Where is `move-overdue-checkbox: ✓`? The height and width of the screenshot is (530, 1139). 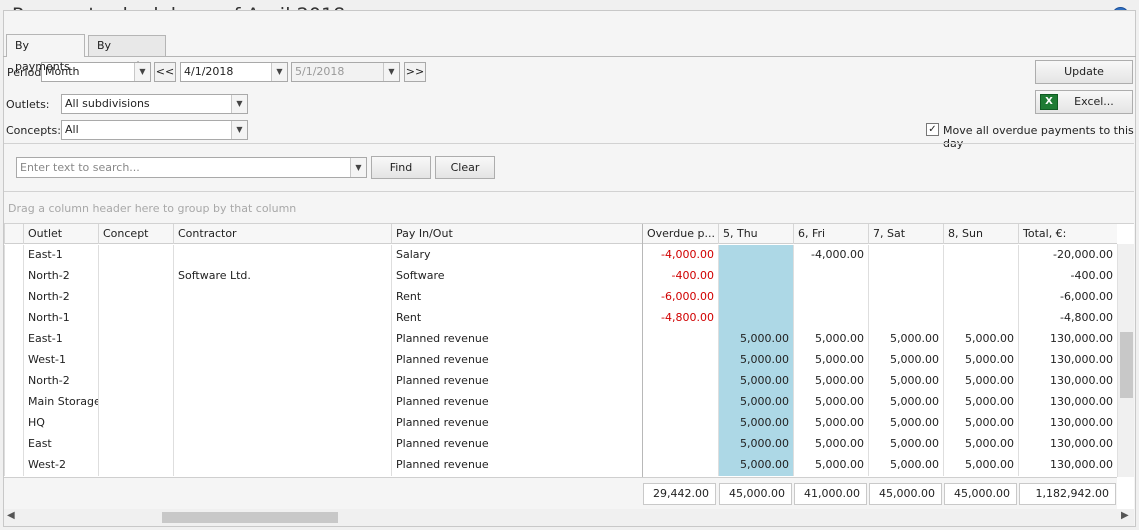 move-overdue-checkbox: ✓ is located at coordinates (932, 129).